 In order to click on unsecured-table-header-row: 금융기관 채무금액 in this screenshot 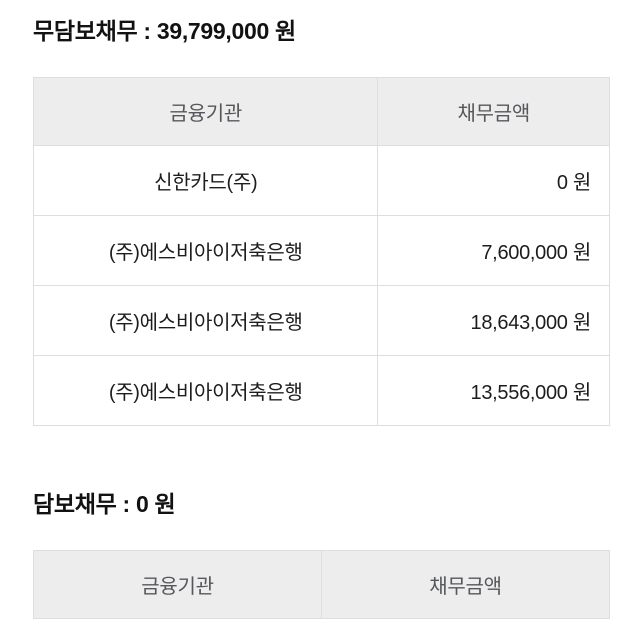, I will do `click(321, 111)`.